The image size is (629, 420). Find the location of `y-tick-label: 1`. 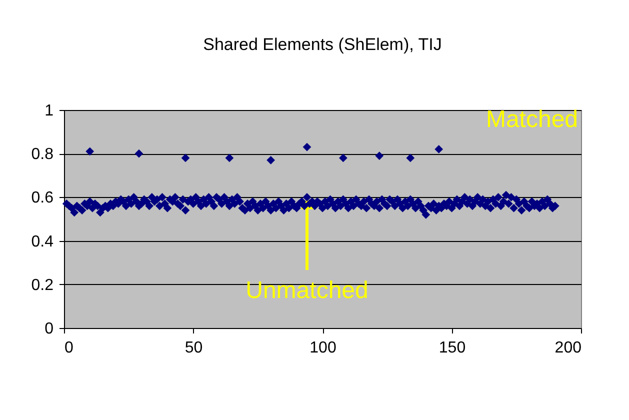

y-tick-label: 1 is located at coordinates (49, 111).